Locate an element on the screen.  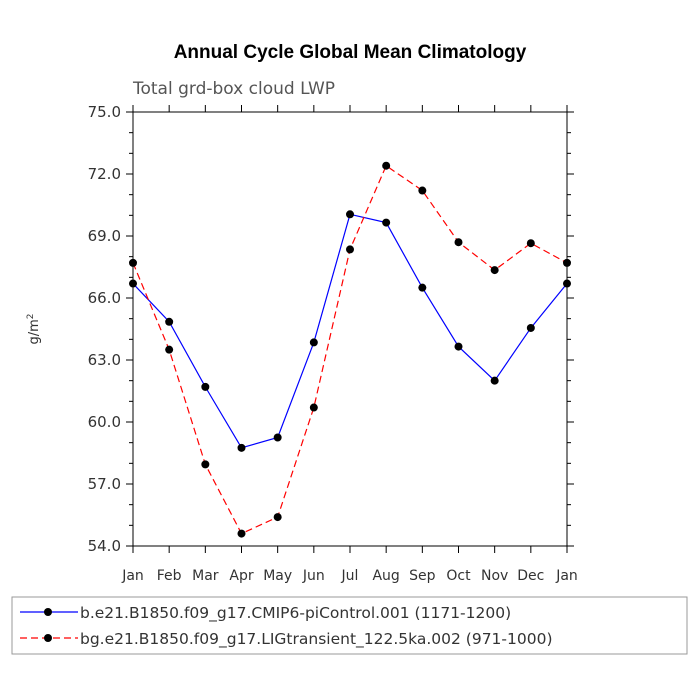
y-tick-label: 66.0 is located at coordinates (104, 298).